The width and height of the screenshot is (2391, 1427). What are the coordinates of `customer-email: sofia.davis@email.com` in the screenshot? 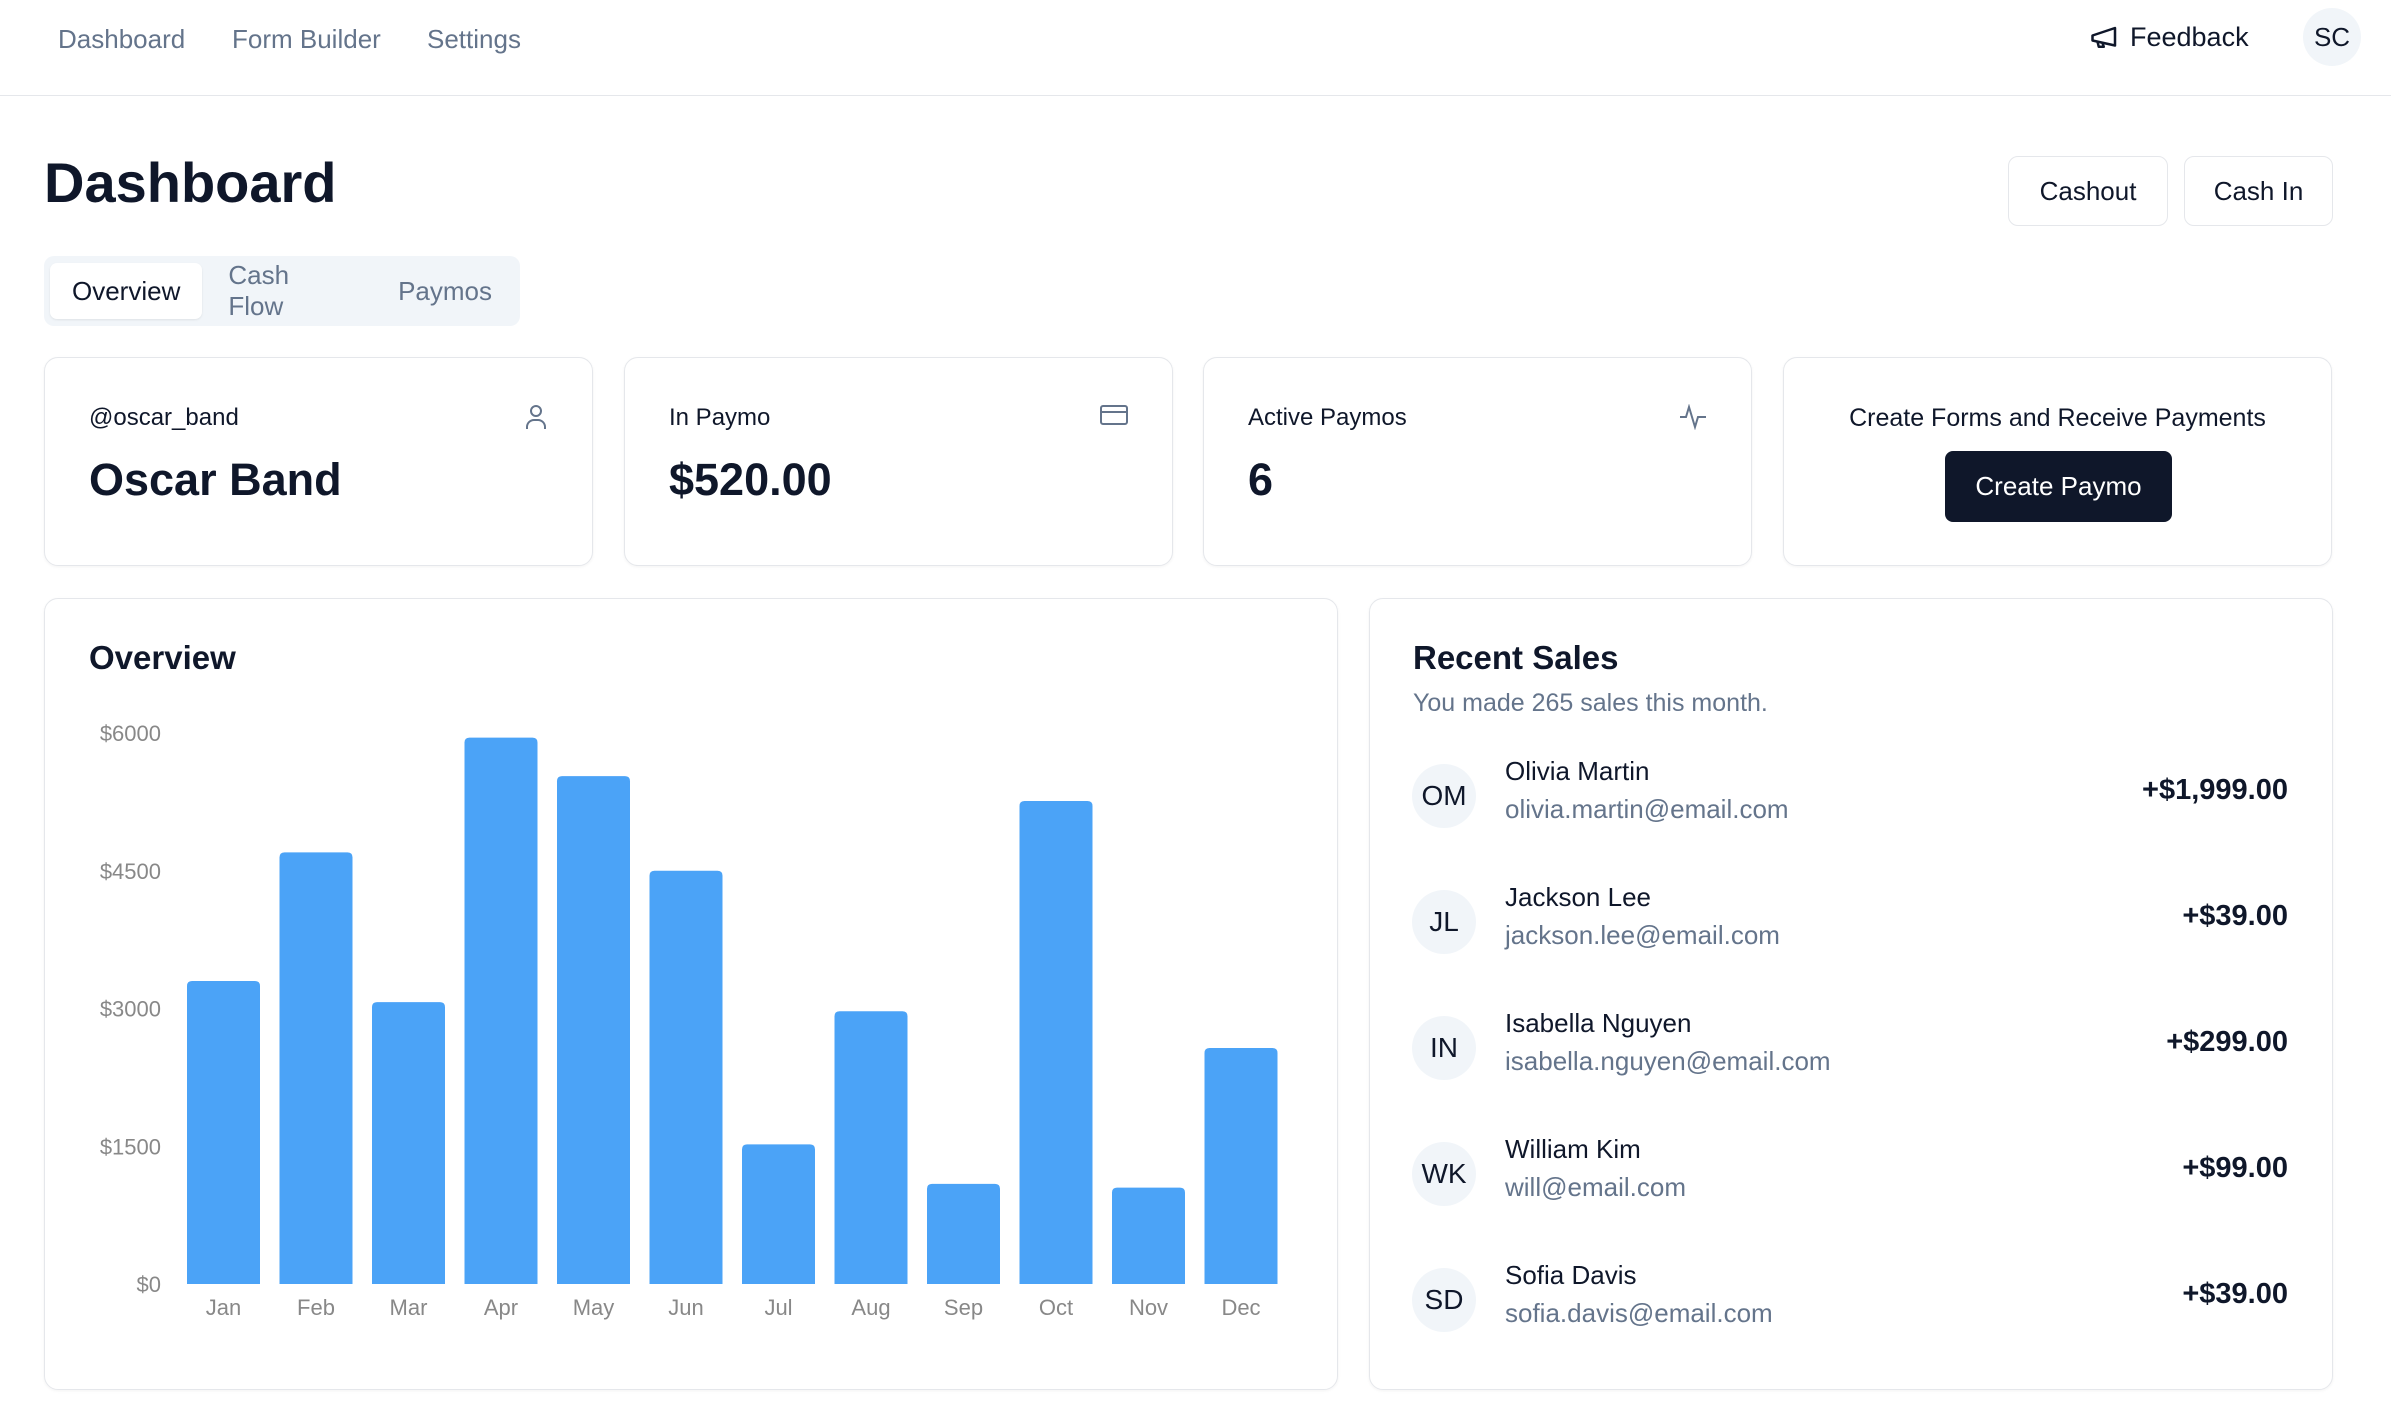 It's located at (1639, 1313).